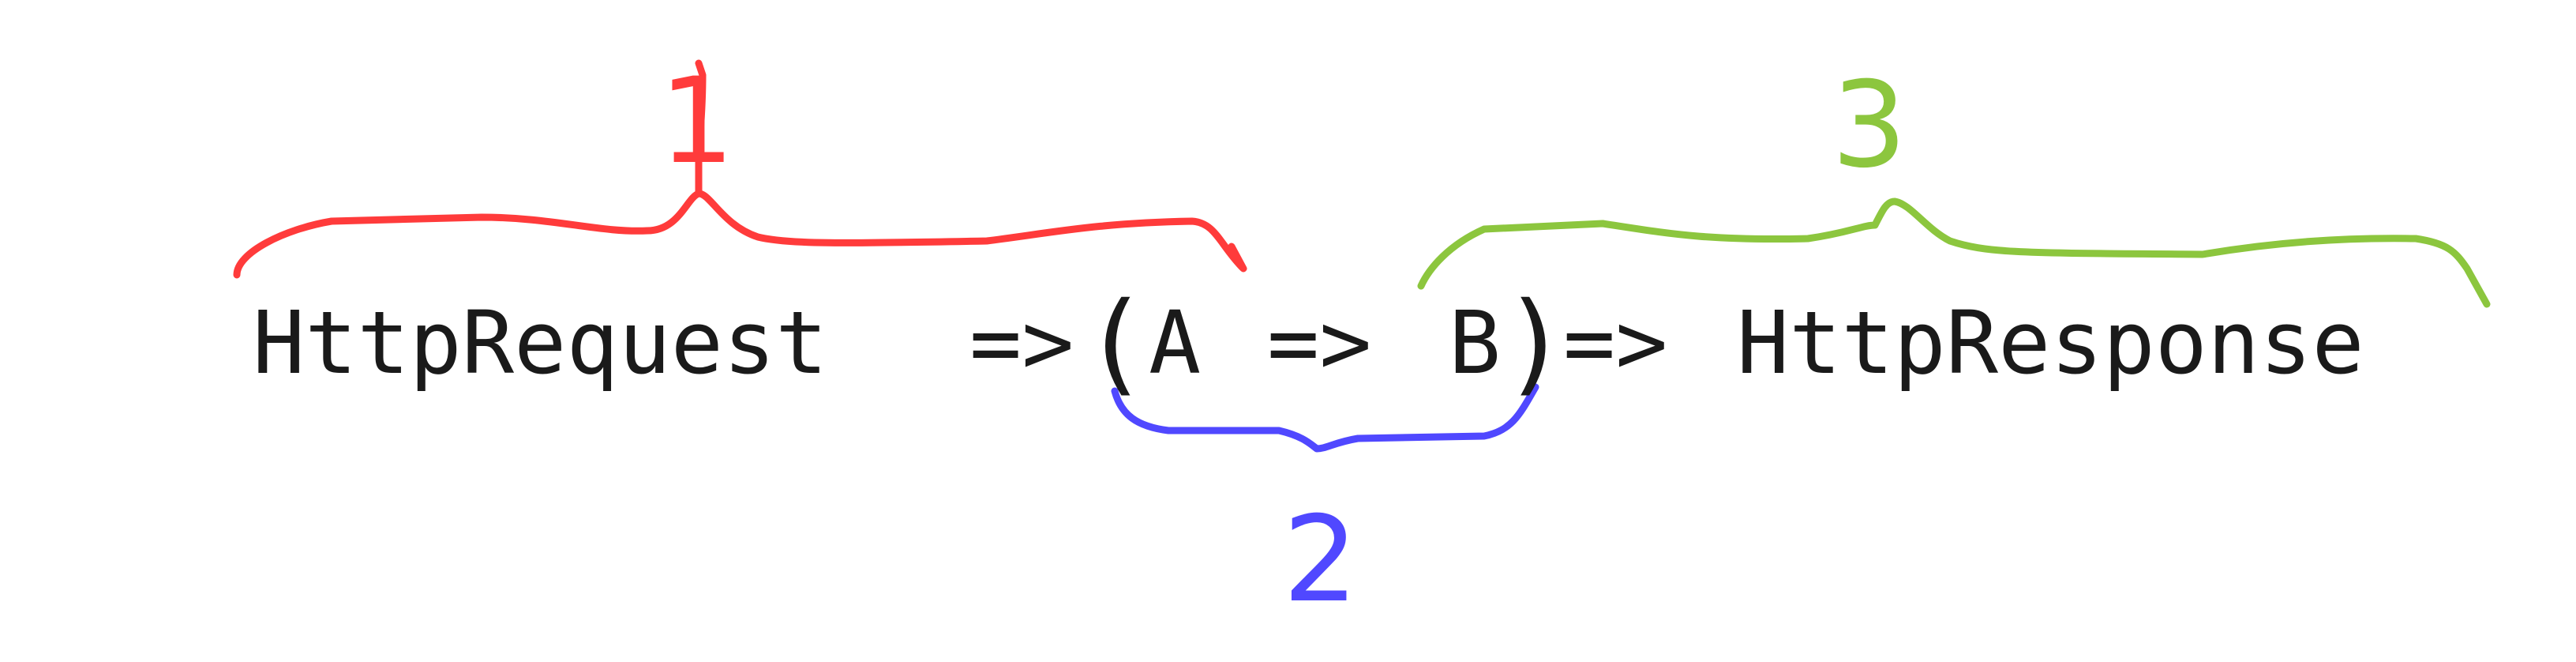  Describe the element at coordinates (1869, 125) in the screenshot. I see `annotation-3: 3` at that location.